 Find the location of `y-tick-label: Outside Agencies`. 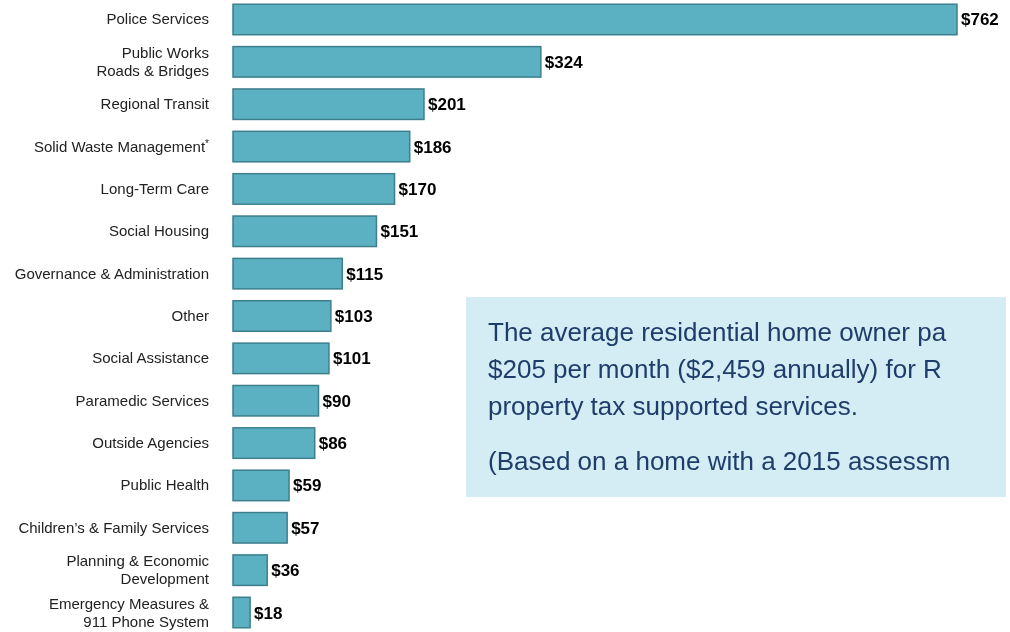

y-tick-label: Outside Agencies is located at coordinates (150, 443).